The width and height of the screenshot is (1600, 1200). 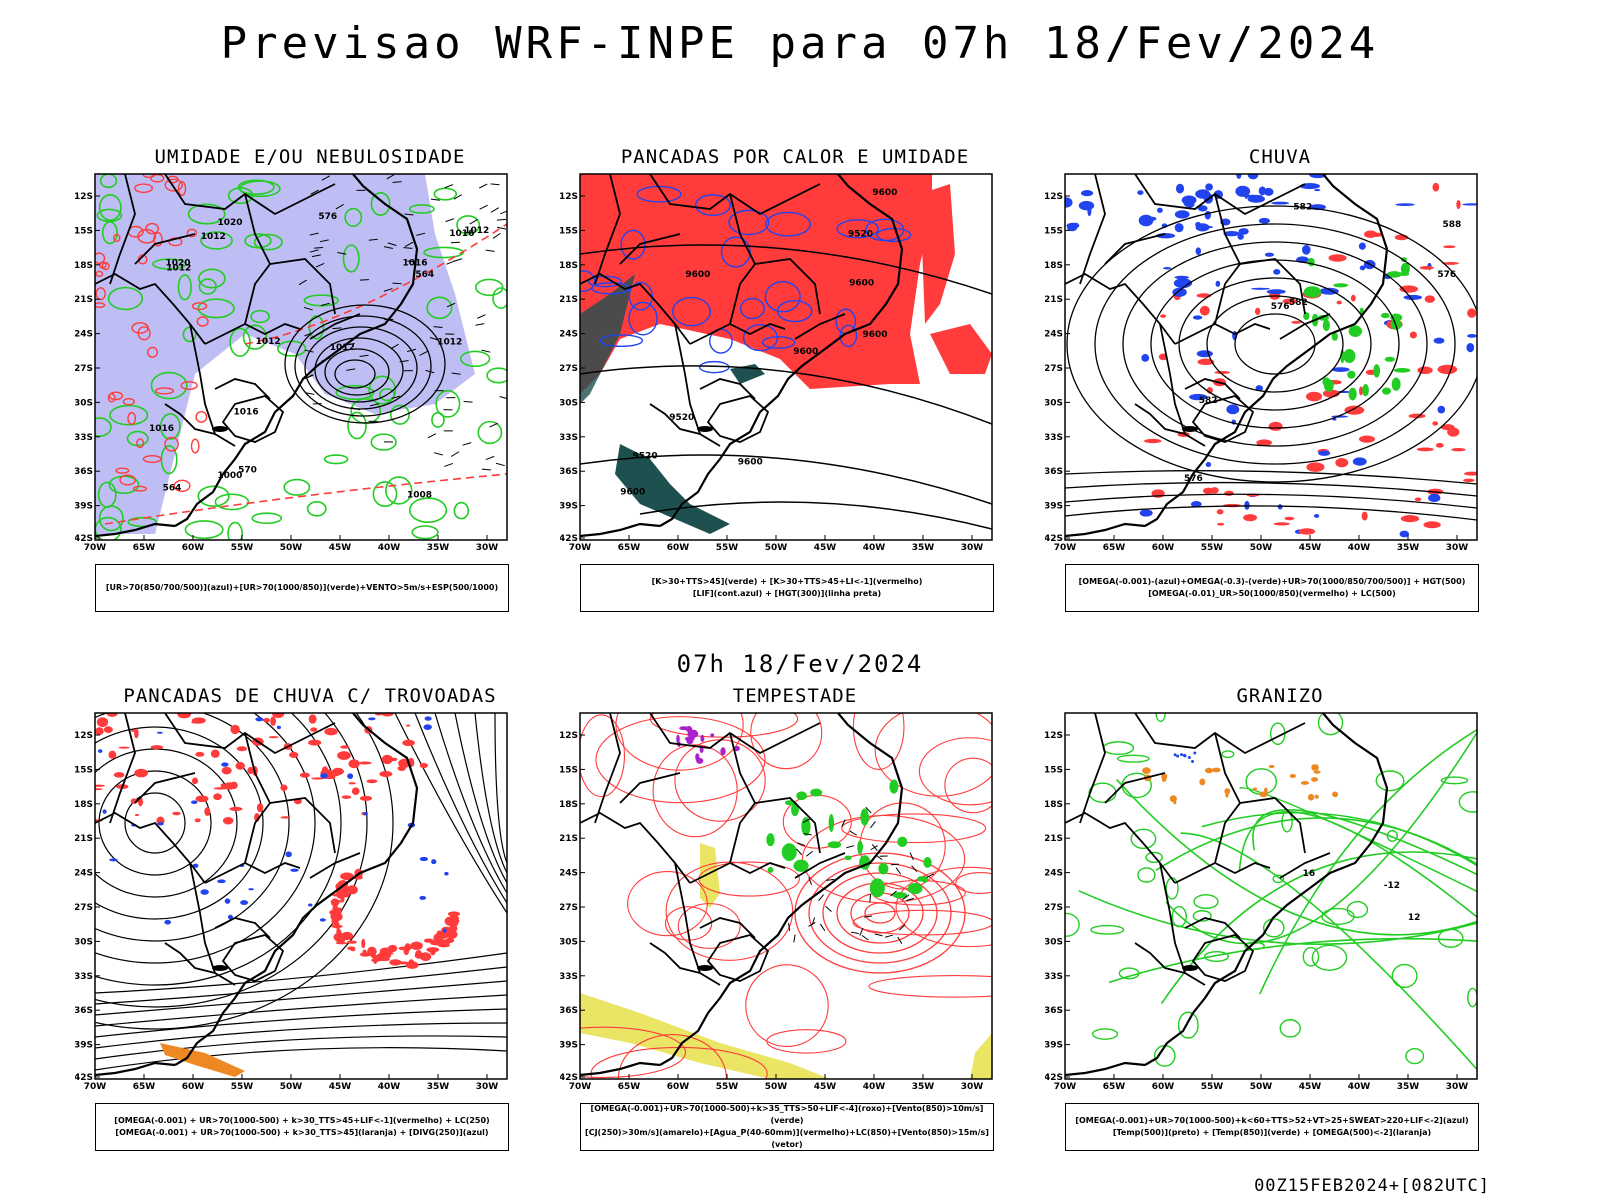 I want to click on dry-area, so click(x=466, y=254).